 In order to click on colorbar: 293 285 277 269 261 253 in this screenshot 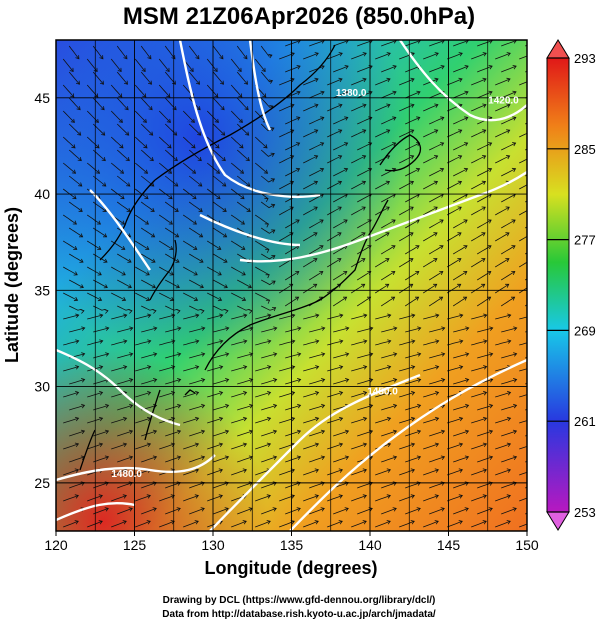, I will do `click(571, 285)`.